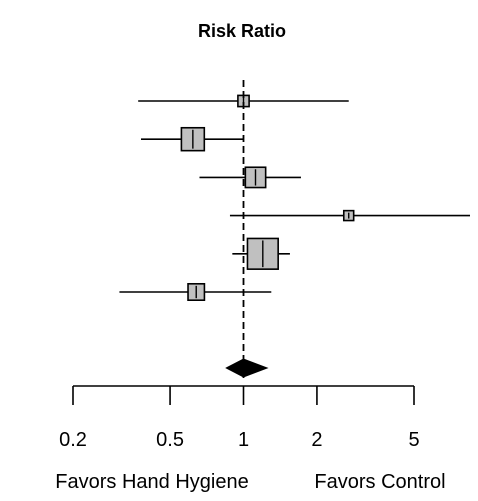 Image resolution: width=478 pixels, height=501 pixels. I want to click on x-tick-label-3: 1, so click(243, 440).